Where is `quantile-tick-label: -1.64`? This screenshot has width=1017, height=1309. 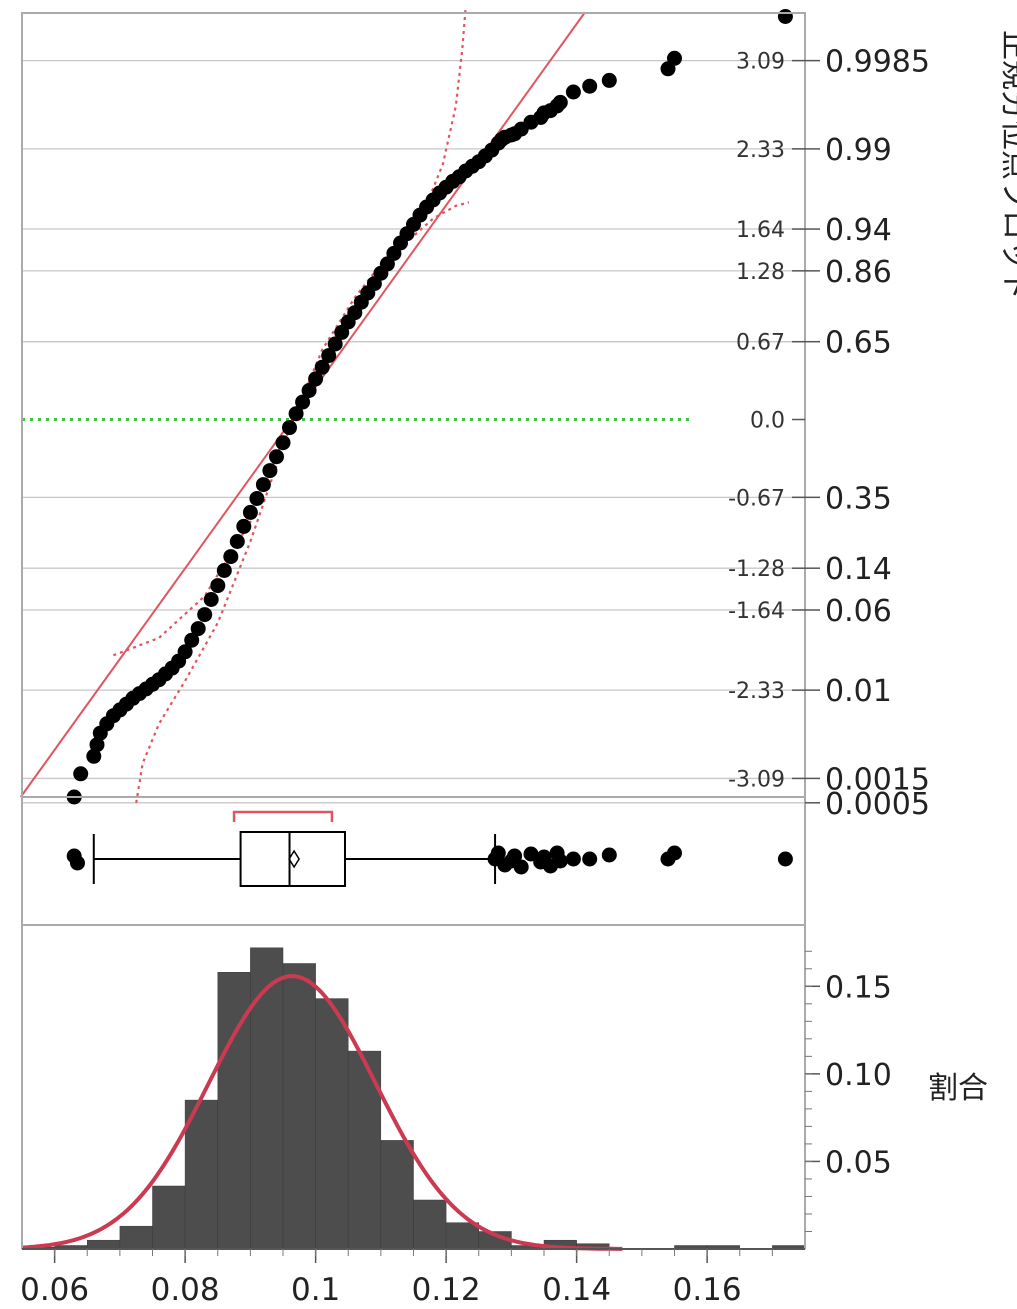 quantile-tick-label: -1.64 is located at coordinates (756, 611).